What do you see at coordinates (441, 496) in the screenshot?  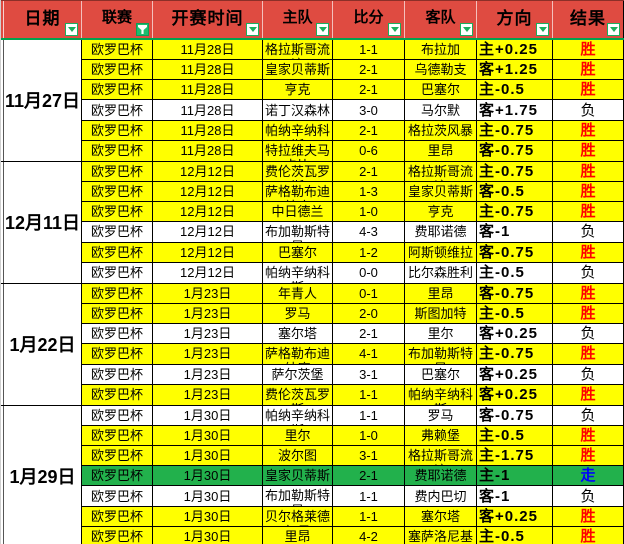 I see `away-team-cell: 费内巴切` at bounding box center [441, 496].